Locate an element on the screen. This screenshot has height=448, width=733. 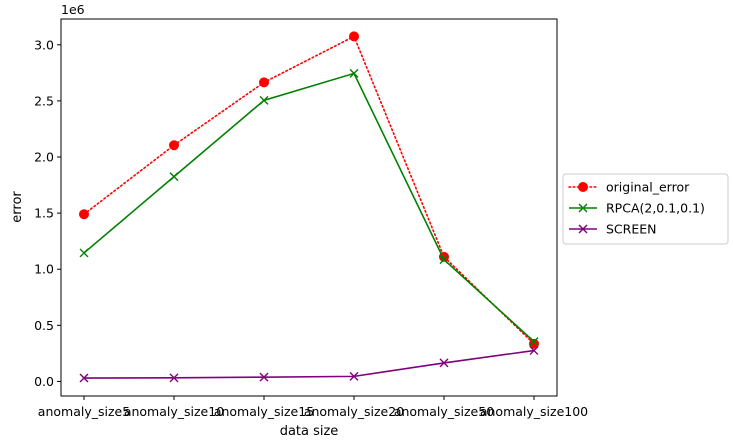
legend-frame is located at coordinates (645, 209).